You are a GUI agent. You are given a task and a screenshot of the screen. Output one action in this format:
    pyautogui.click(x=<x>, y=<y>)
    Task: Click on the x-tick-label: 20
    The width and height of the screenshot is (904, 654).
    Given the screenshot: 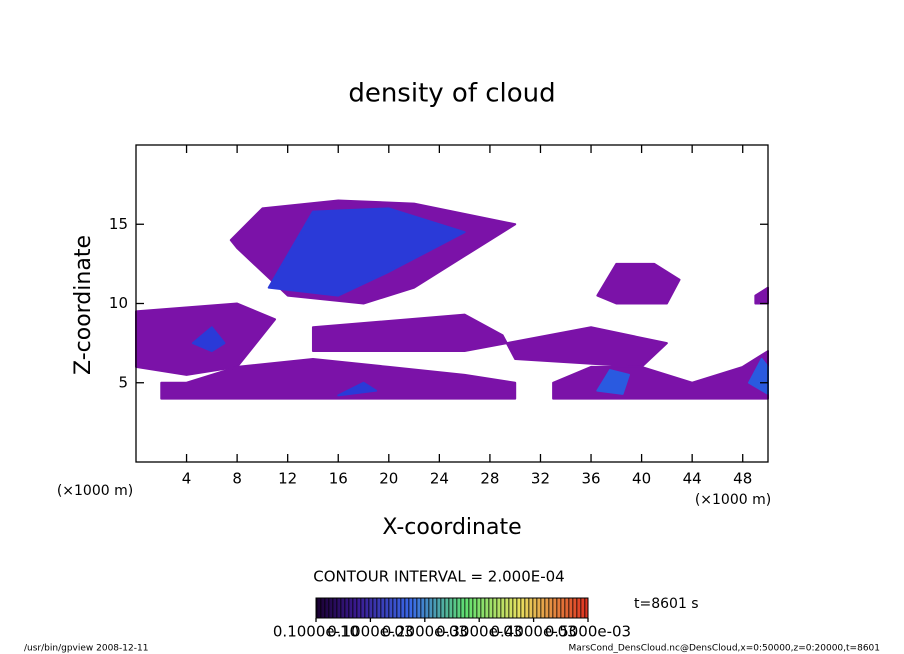 What is the action you would take?
    pyautogui.click(x=388, y=479)
    